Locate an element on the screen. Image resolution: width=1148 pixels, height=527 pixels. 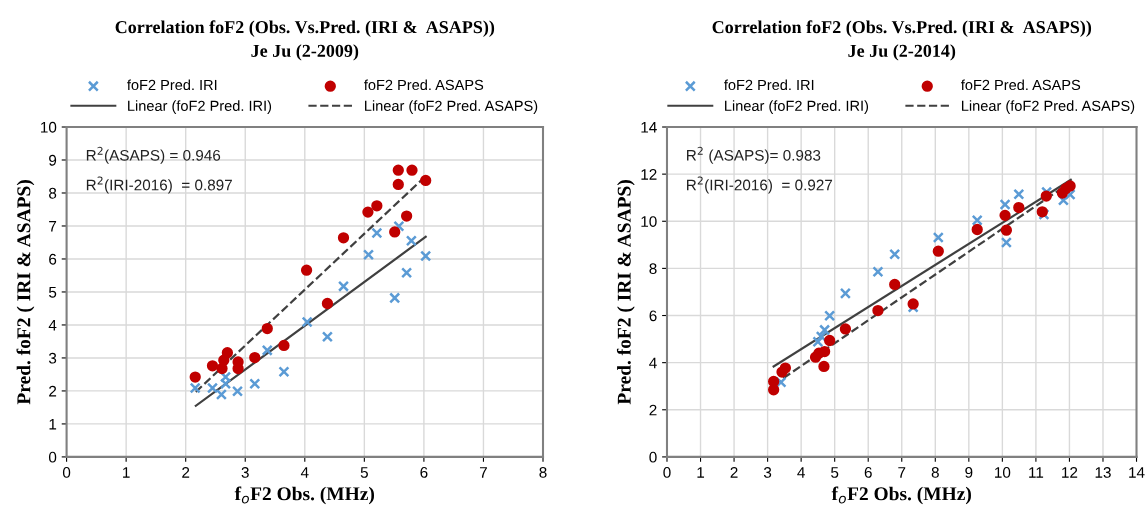
y-tick-label: 5 is located at coordinates (52, 292).